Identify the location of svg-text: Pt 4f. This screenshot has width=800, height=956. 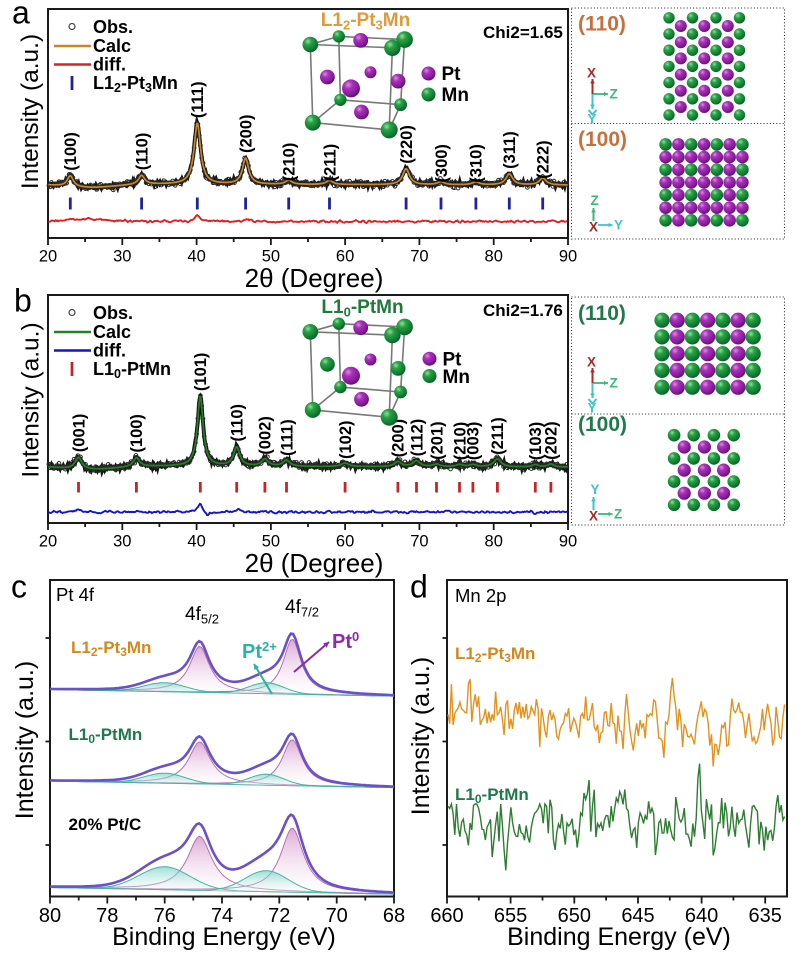
(75, 594).